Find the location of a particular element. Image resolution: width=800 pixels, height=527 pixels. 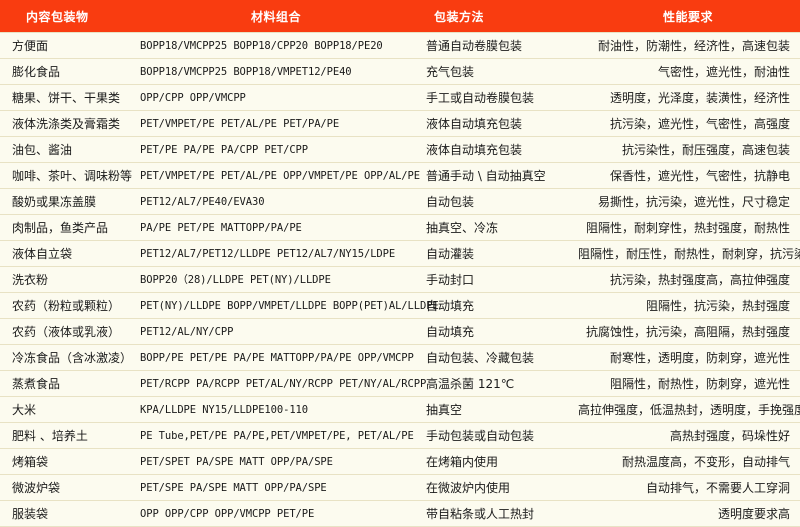

cell-performance: 易撕性，抗污染，遮光性，尺寸稳定 is located at coordinates (693, 202).